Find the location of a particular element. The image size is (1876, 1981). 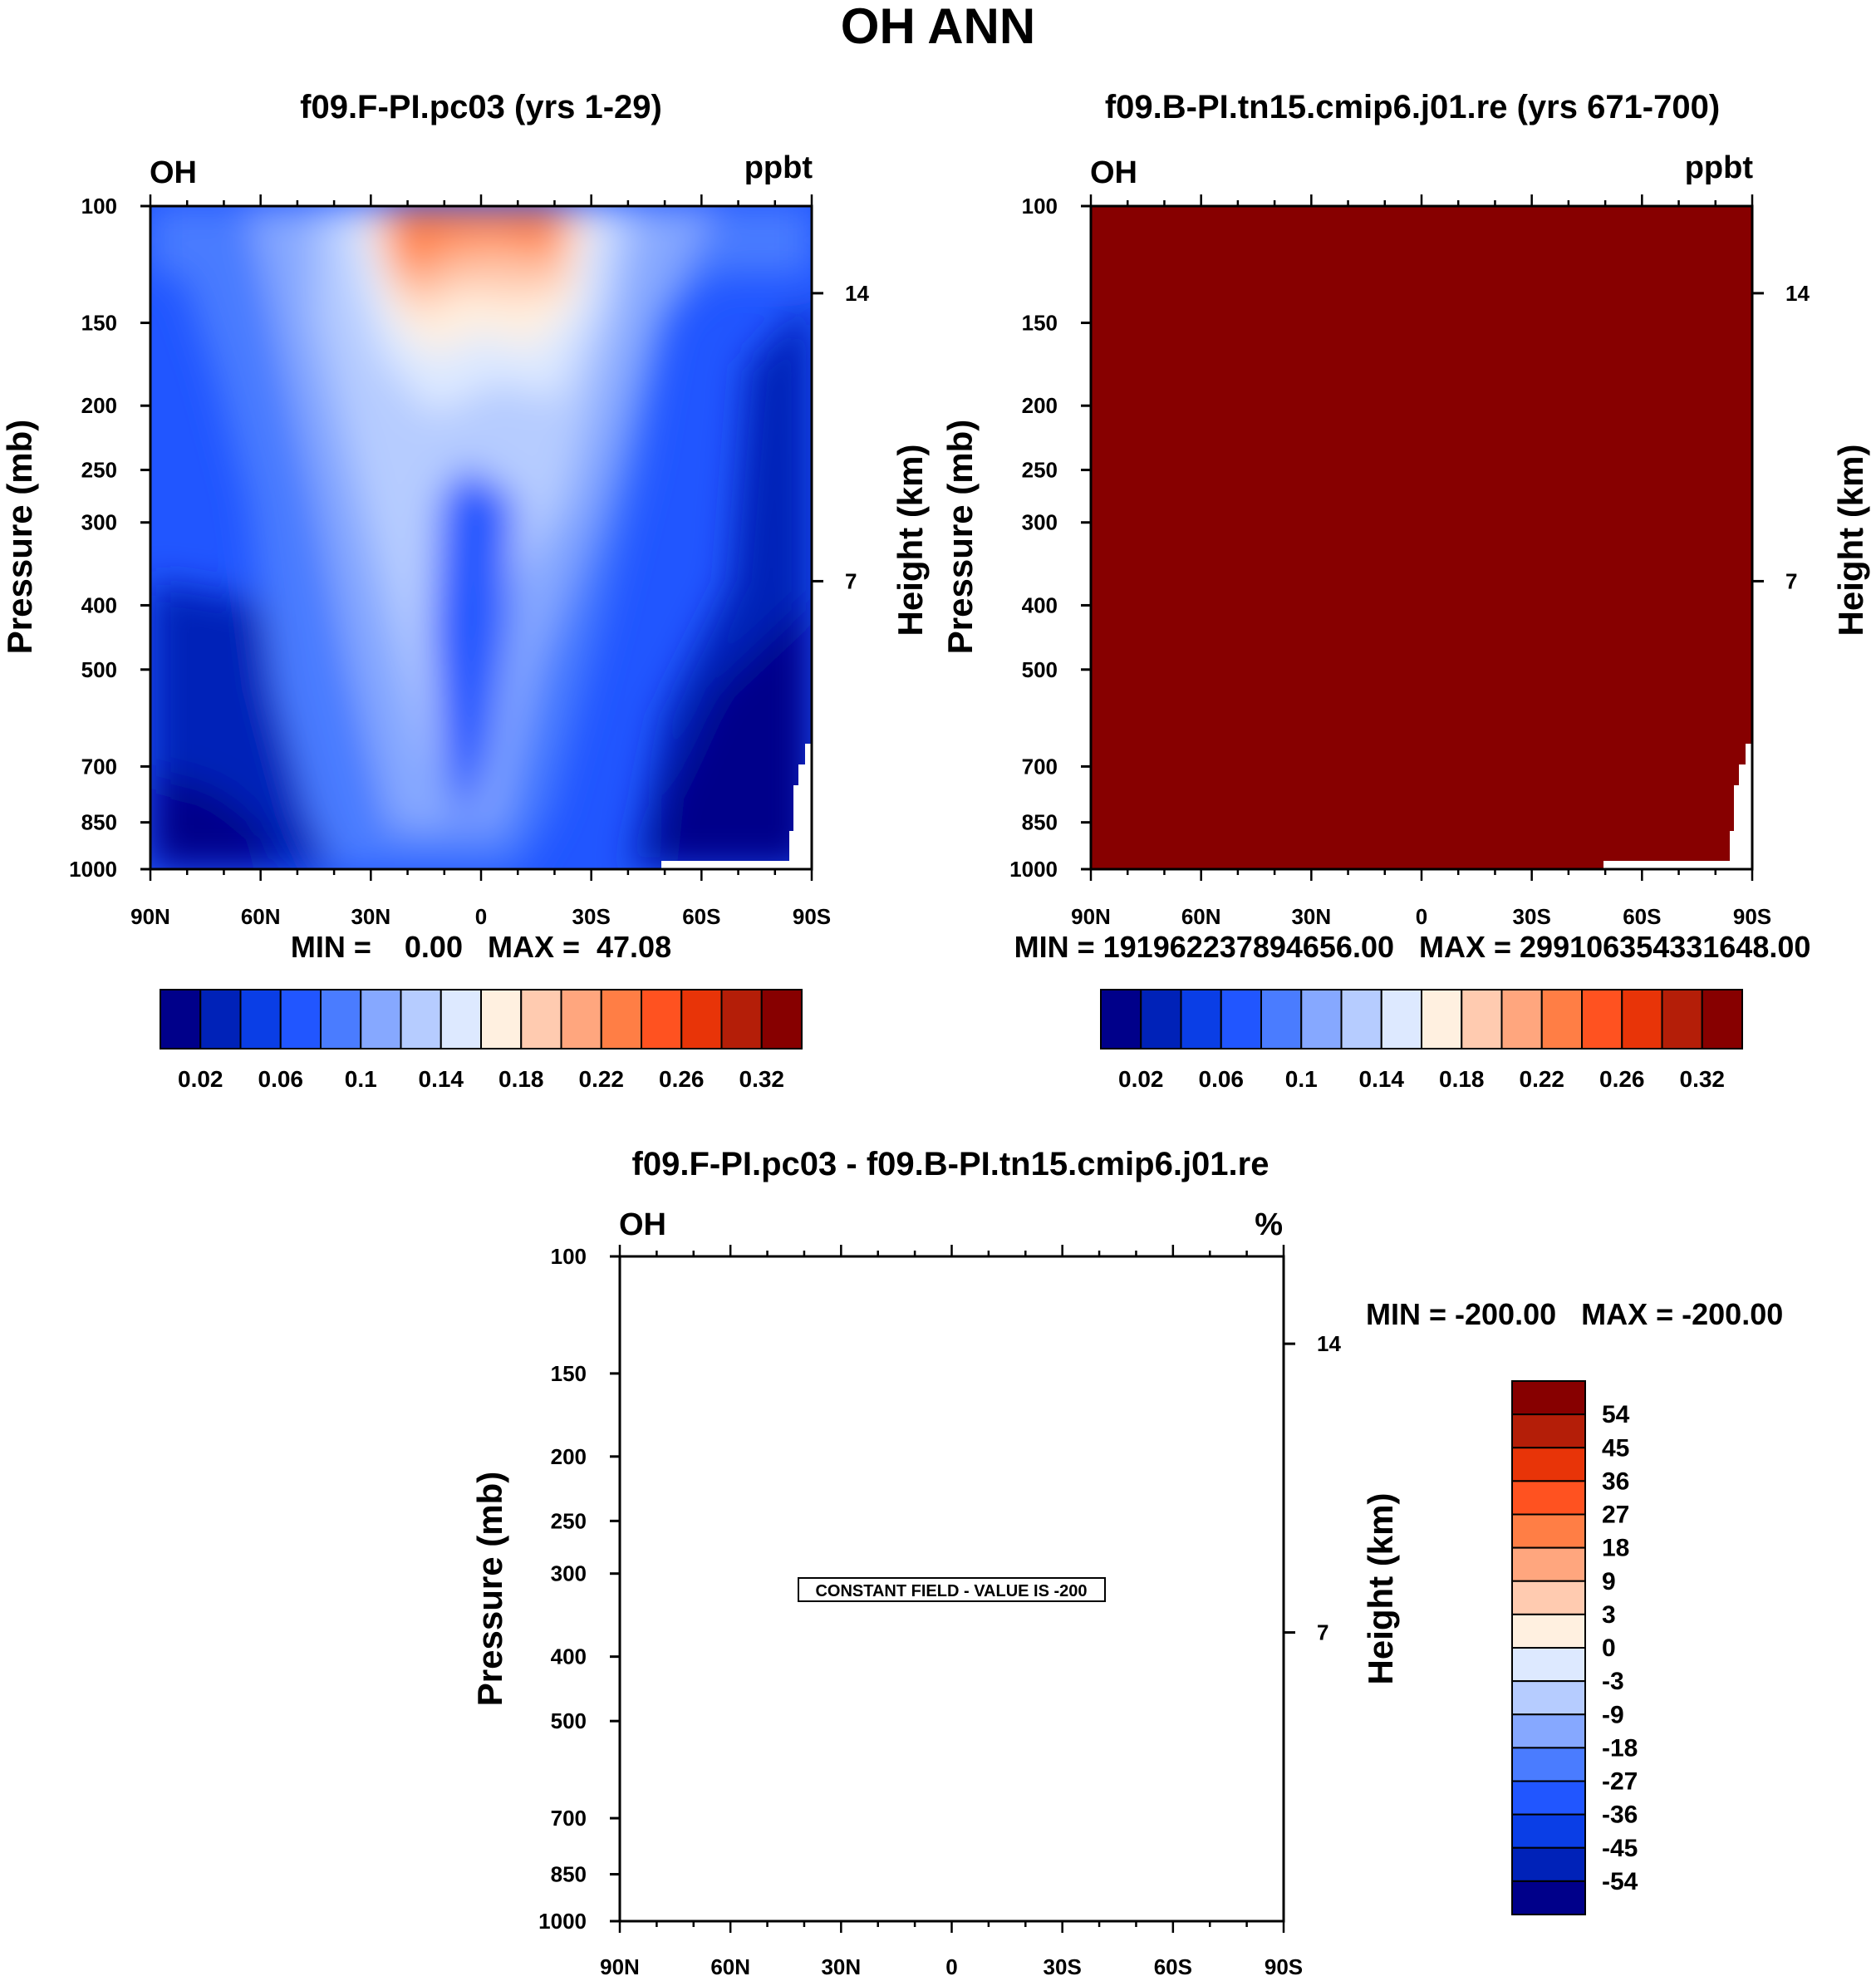

colorbar-label: 18 is located at coordinates (1616, 1548).